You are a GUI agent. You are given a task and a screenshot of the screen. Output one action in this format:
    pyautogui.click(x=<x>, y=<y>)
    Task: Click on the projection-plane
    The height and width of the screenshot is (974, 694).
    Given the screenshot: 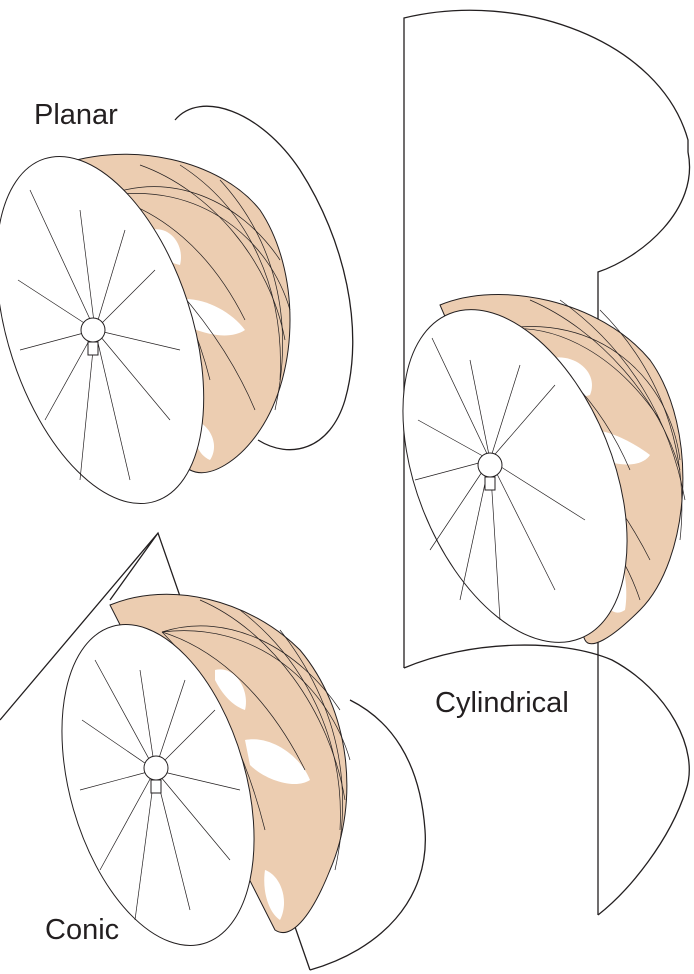 What is the action you would take?
    pyautogui.click(x=264, y=278)
    